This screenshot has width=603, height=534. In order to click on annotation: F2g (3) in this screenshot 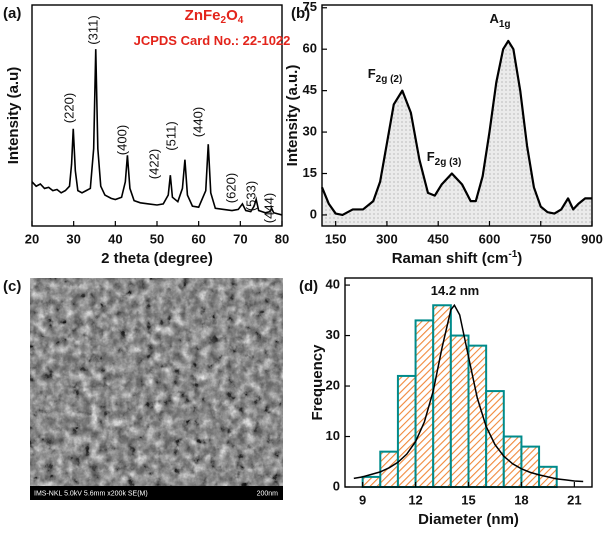, I will do `click(444, 158)`.